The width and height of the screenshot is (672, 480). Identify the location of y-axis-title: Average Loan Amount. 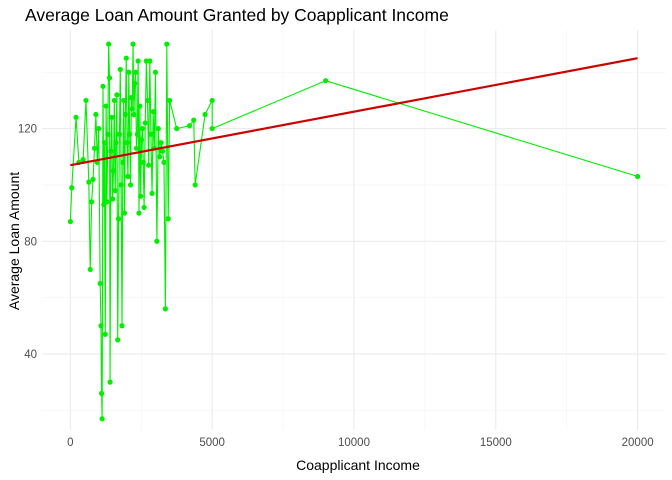
(14, 241).